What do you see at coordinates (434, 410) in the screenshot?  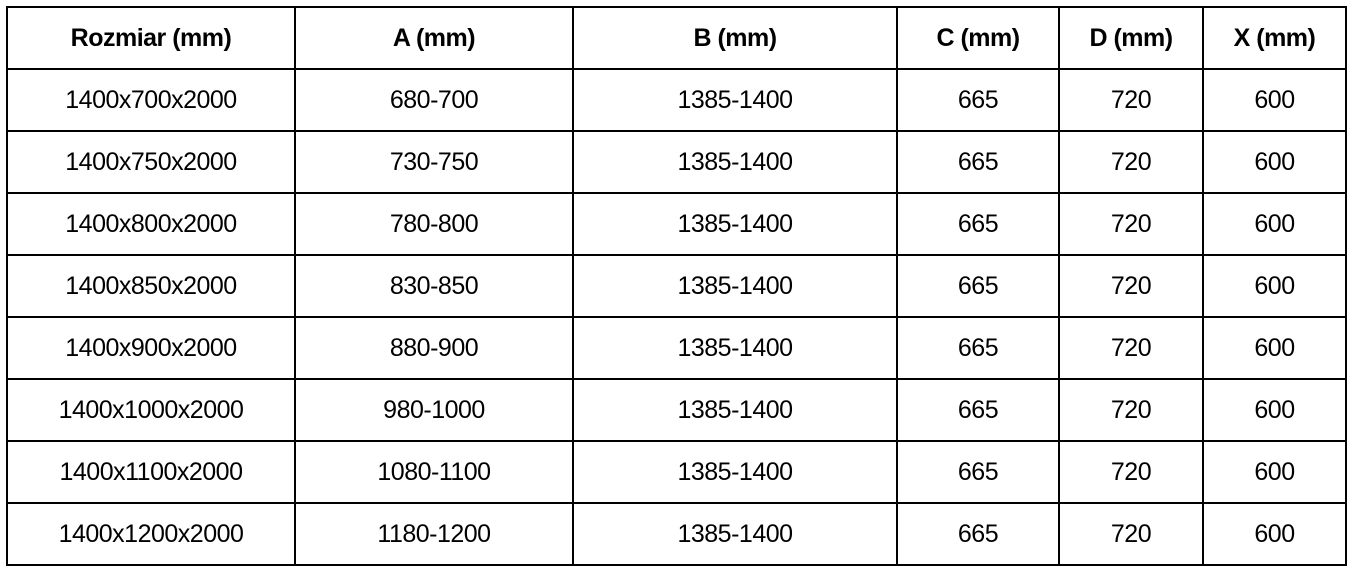 I see `table-cell: 980-1000` at bounding box center [434, 410].